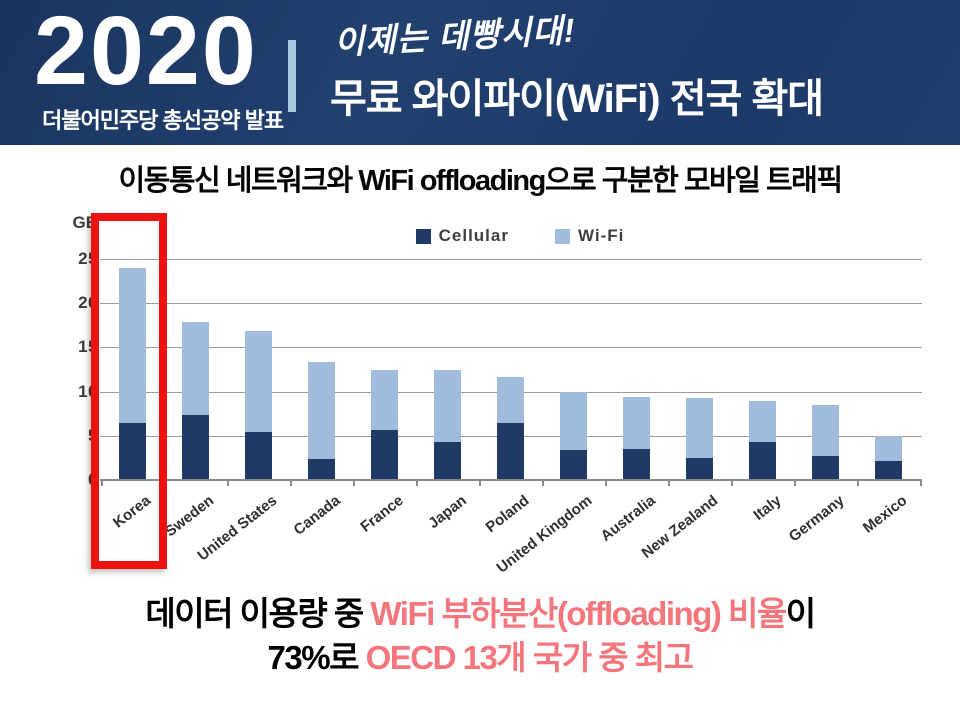 This screenshot has width=960, height=720. I want to click on bar-germany-cellular, so click(825, 468).